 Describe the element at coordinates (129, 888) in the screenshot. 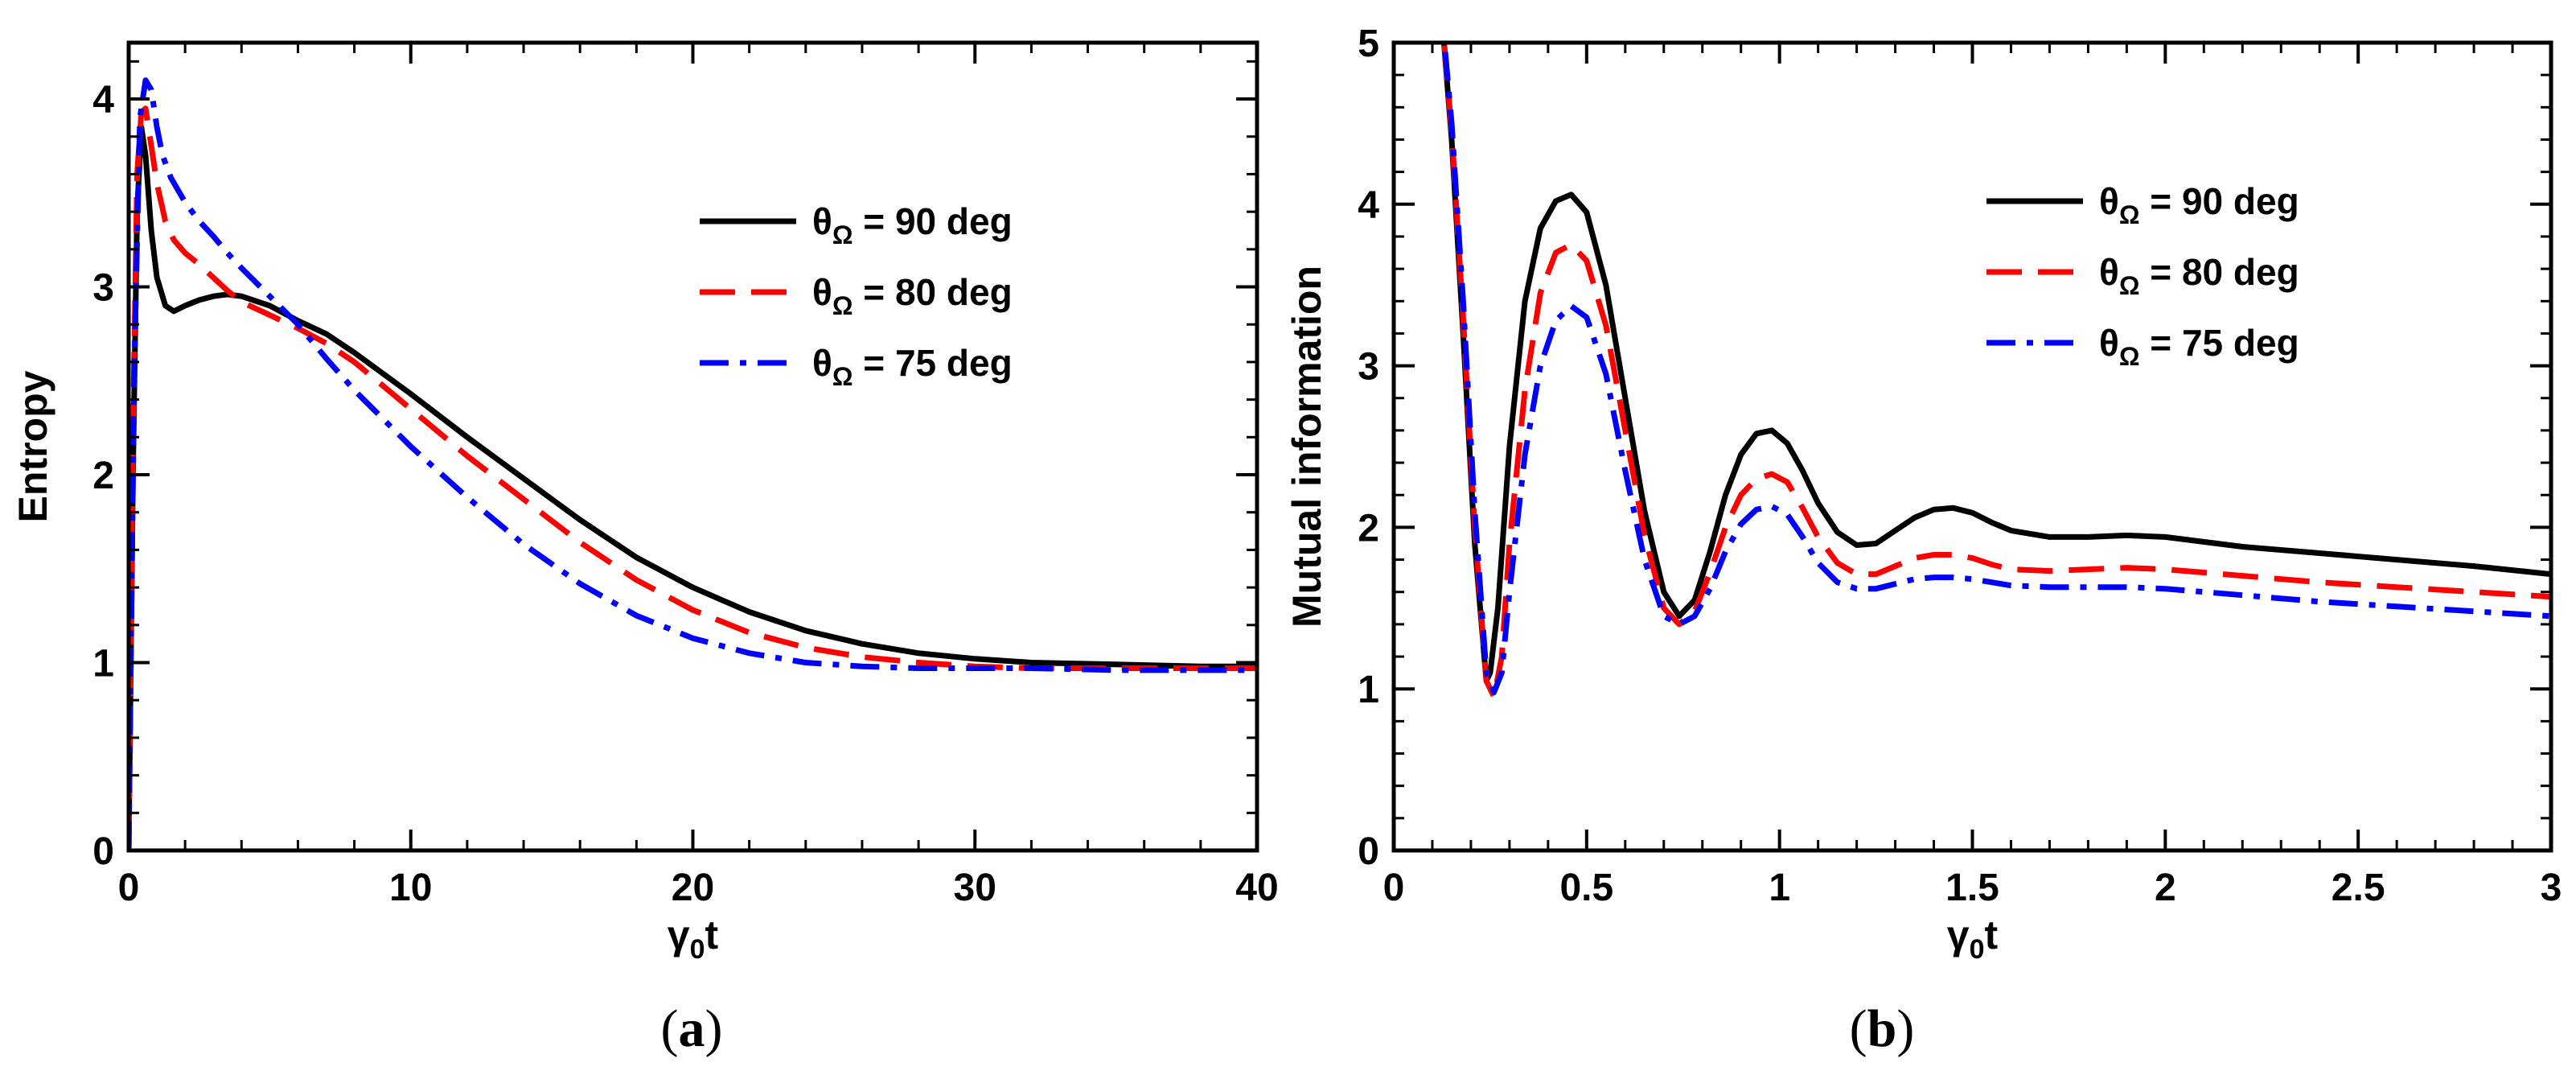

I see `x-tick-label-a-0: 0` at that location.